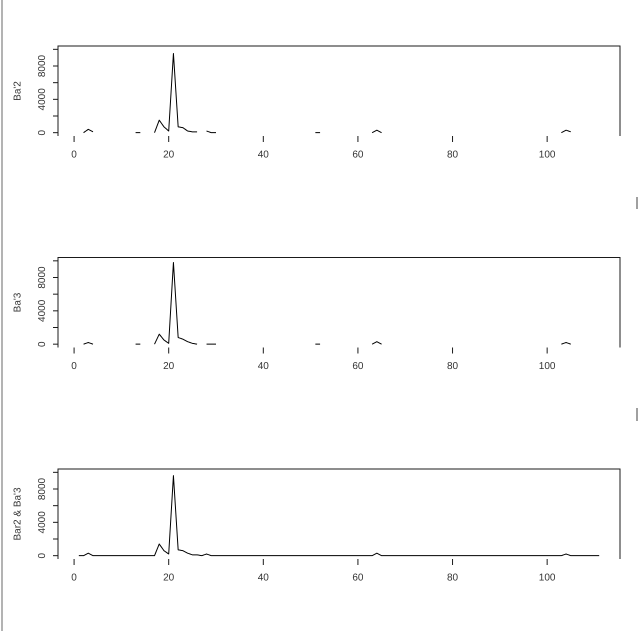 This screenshot has width=642, height=631. What do you see at coordinates (18, 90) in the screenshot?
I see `y-axis-title: Ba'2` at bounding box center [18, 90].